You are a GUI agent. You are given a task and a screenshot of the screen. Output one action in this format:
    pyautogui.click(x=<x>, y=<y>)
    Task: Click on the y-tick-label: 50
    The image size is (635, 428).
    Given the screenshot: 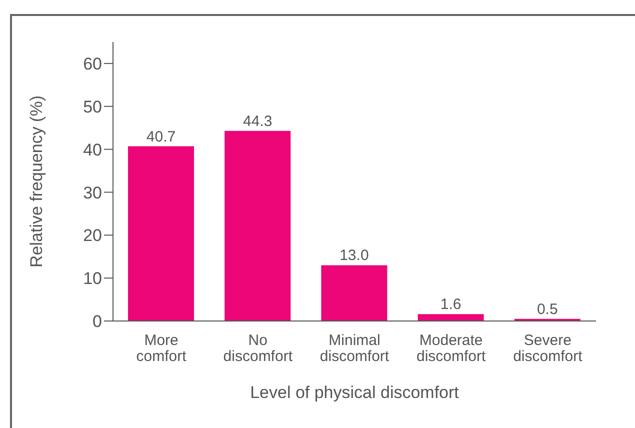 What is the action you would take?
    pyautogui.click(x=92, y=106)
    